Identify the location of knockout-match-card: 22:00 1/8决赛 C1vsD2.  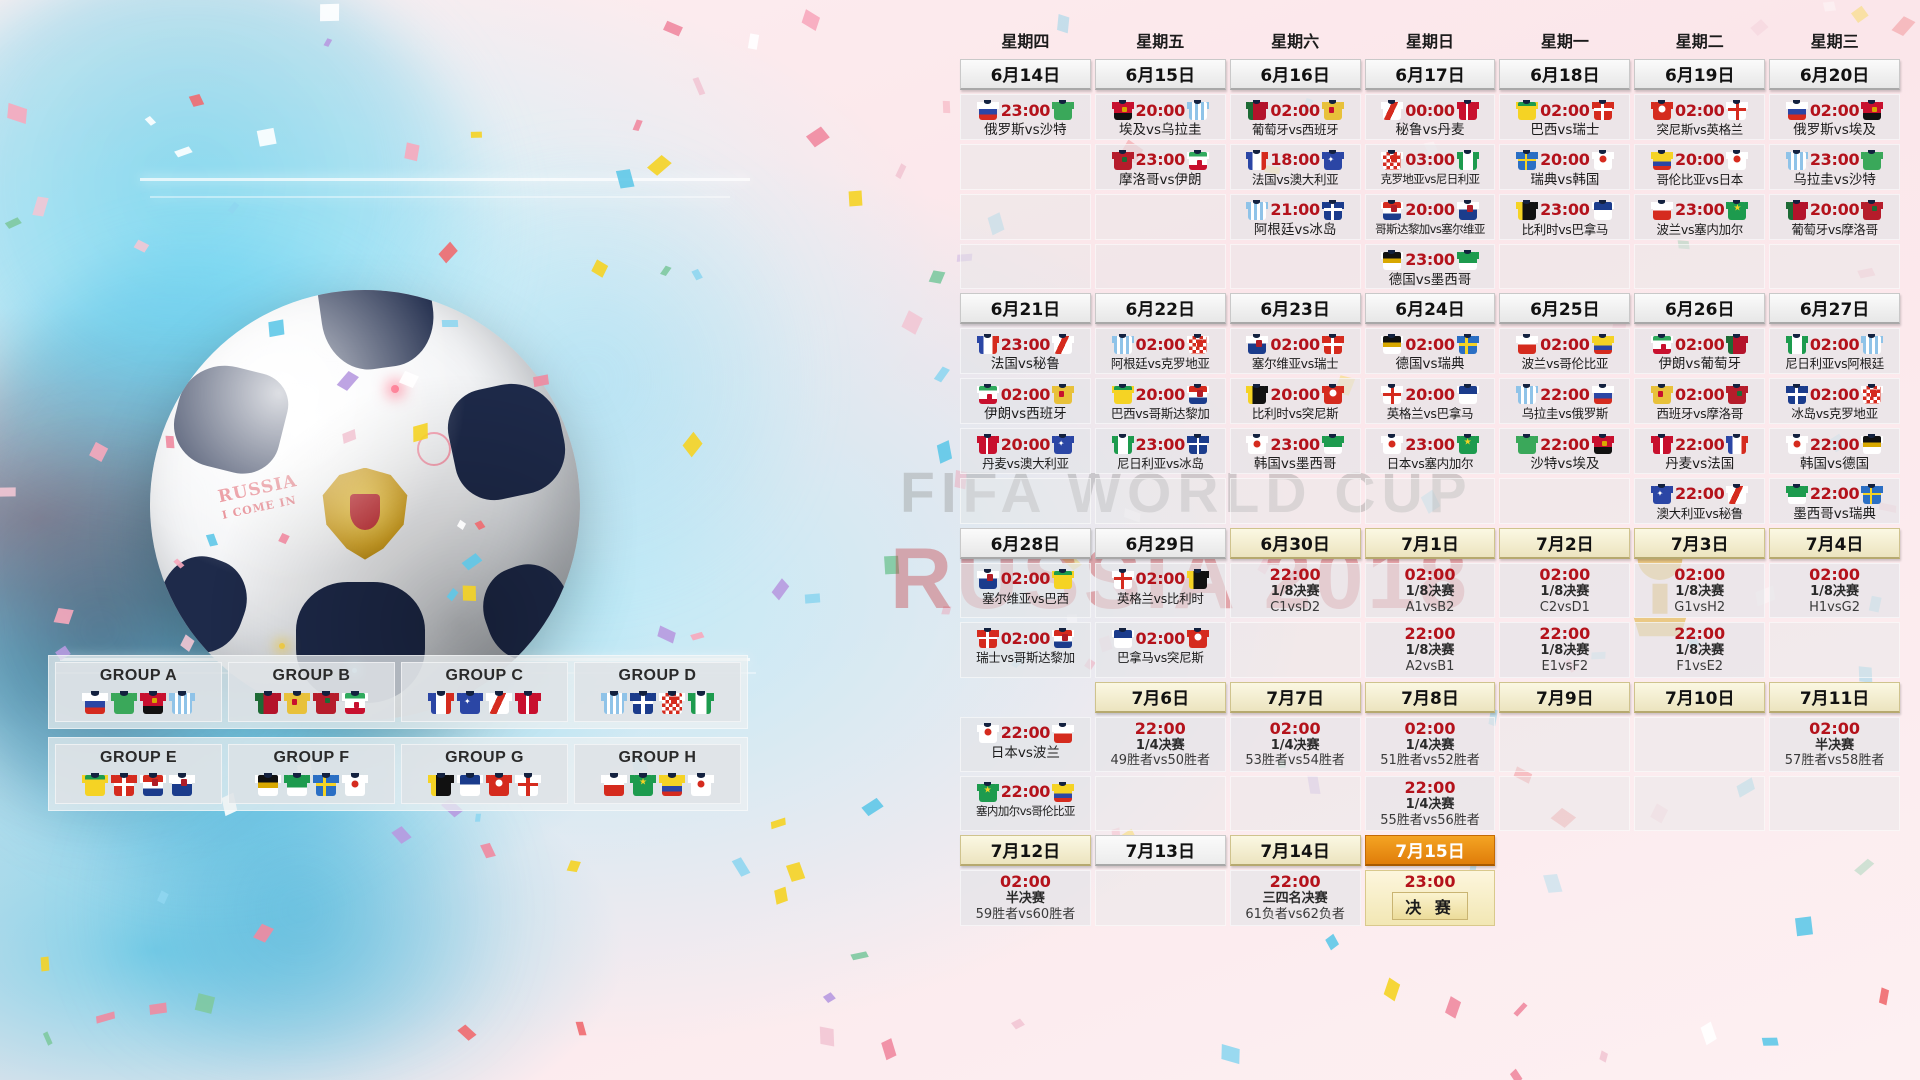
(1295, 590).